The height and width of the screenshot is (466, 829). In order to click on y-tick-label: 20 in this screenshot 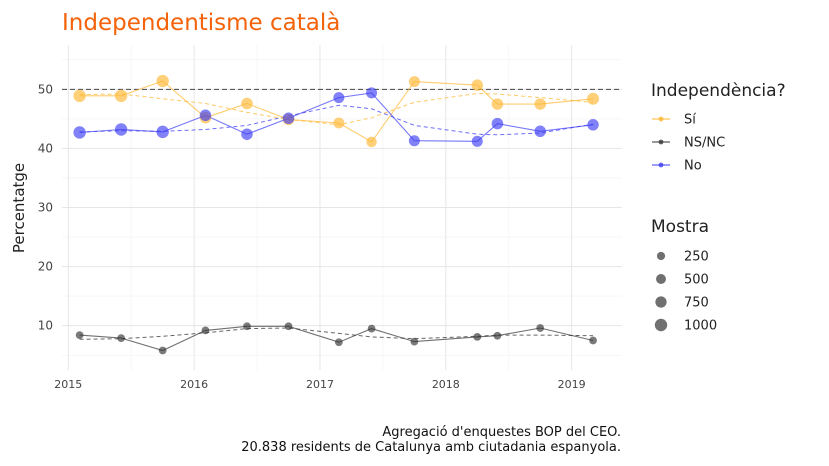, I will do `click(45, 267)`.